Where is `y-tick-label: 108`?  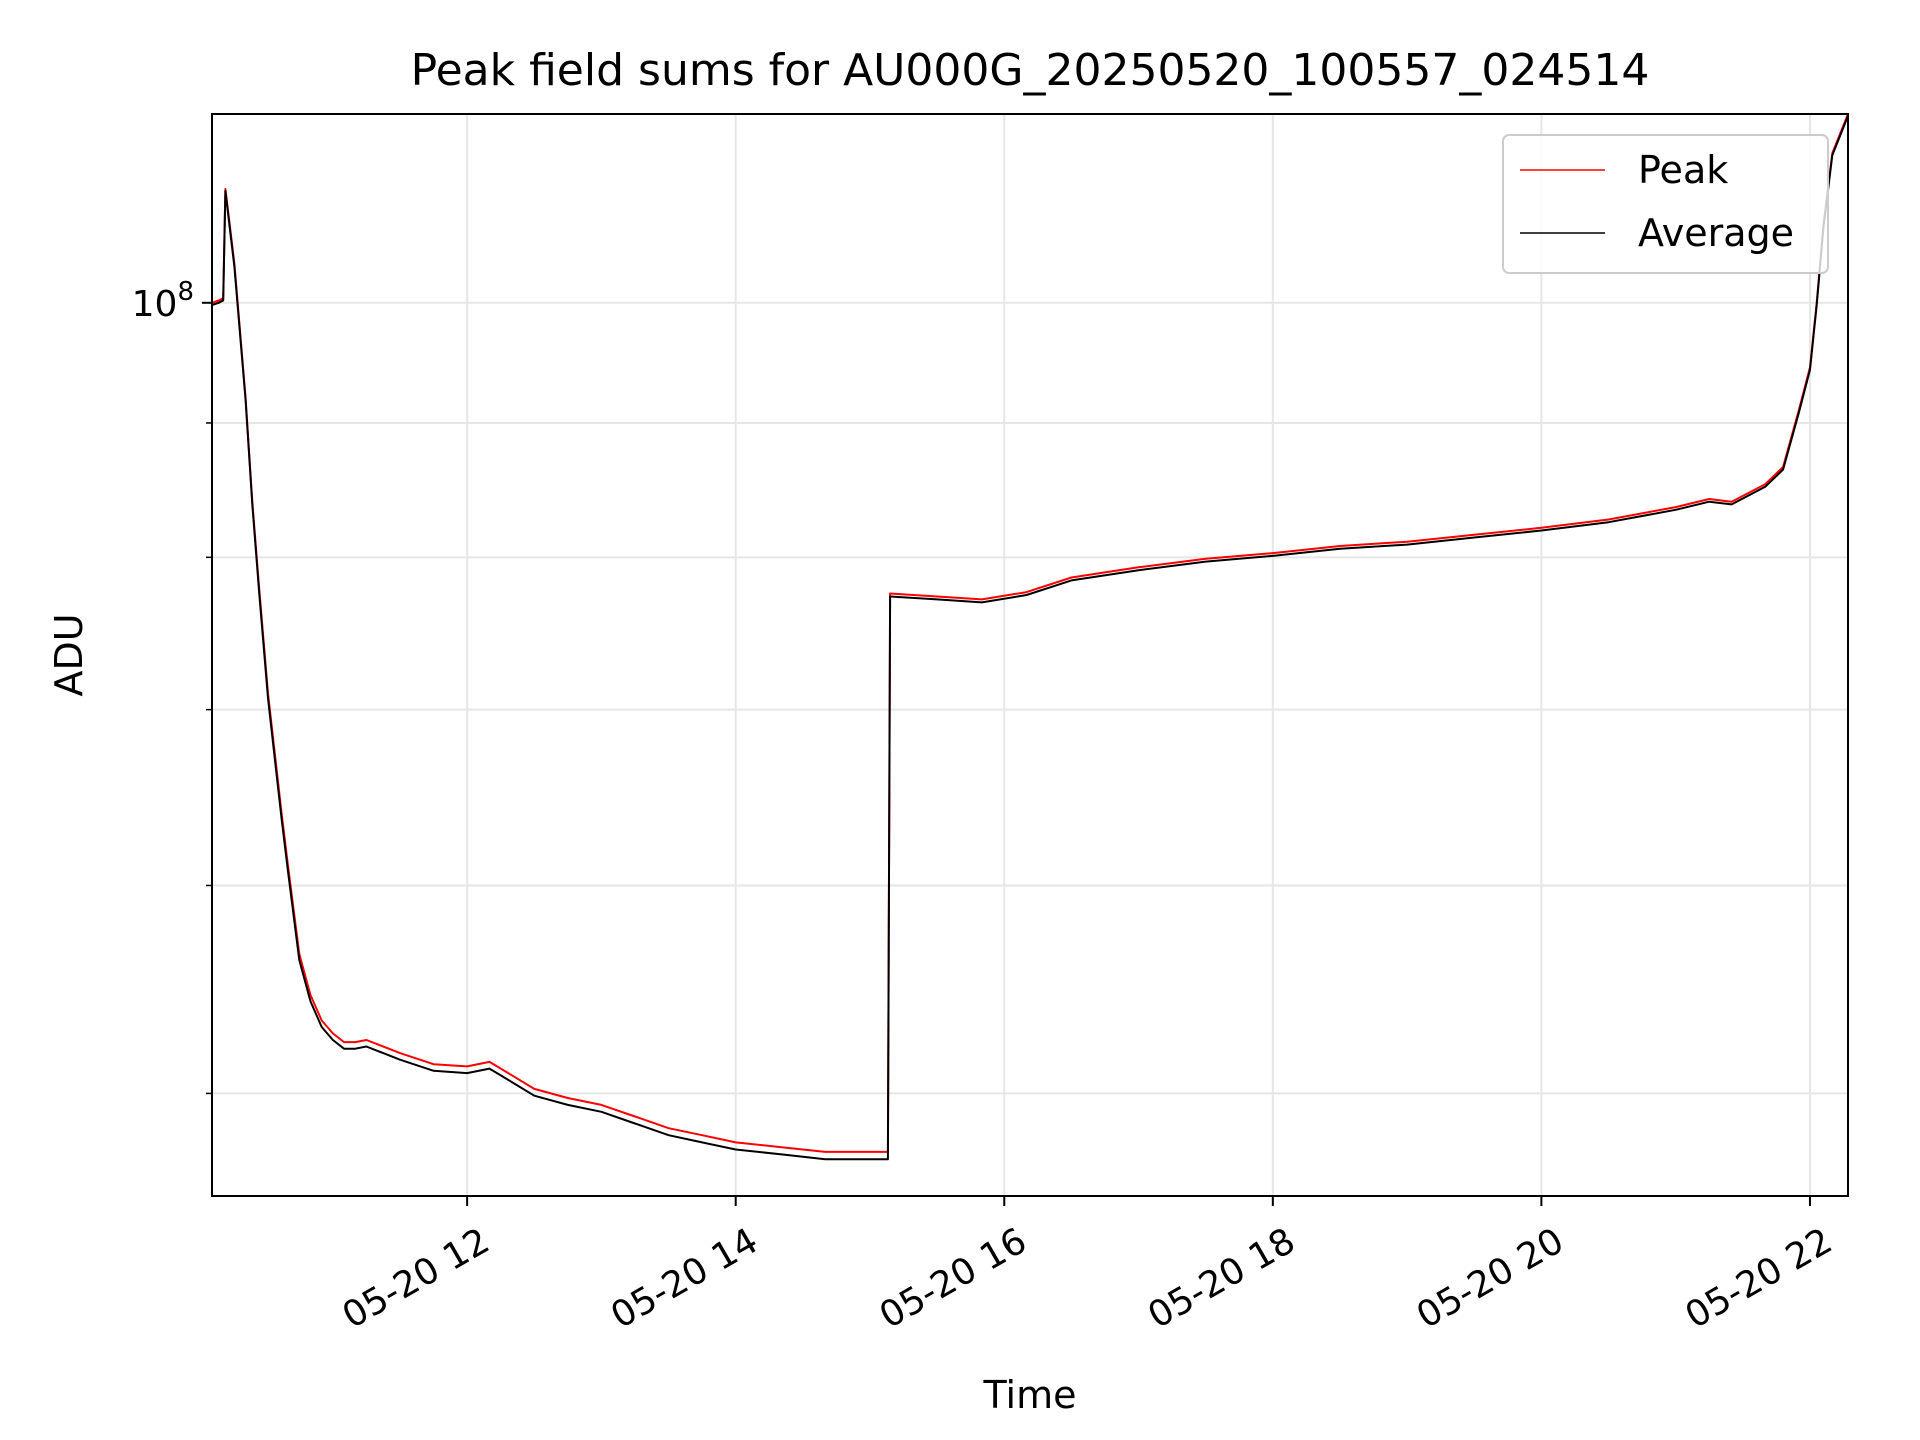
y-tick-label: 108 is located at coordinates (163, 301).